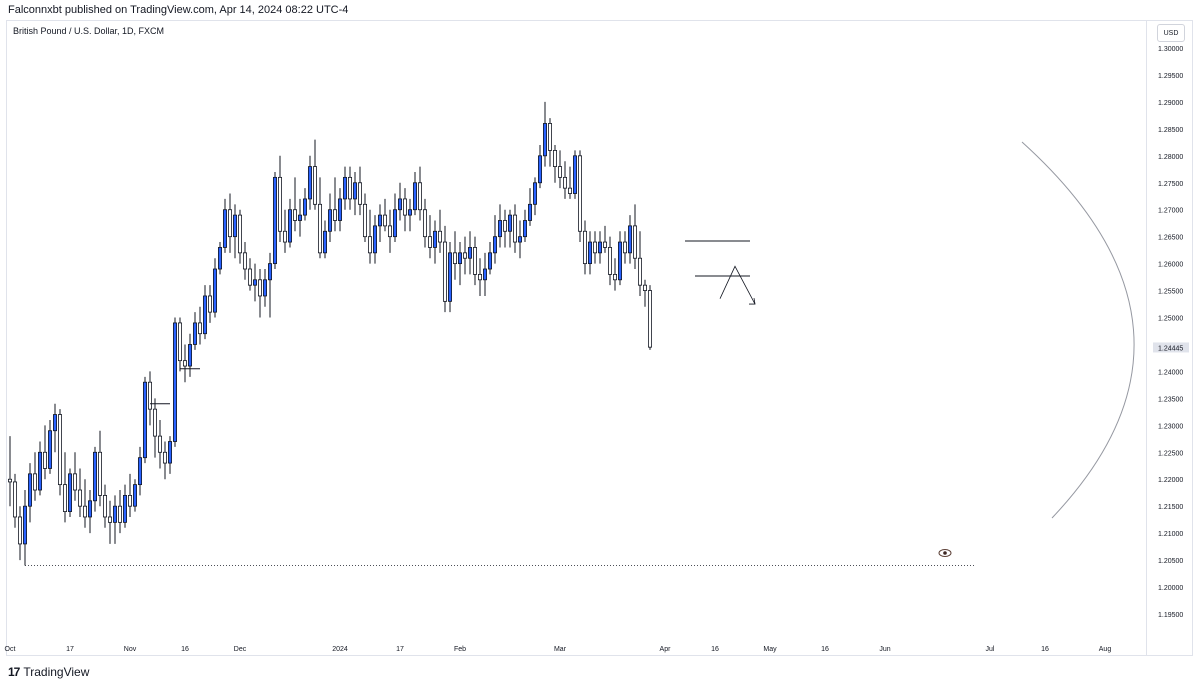  What do you see at coordinates (1170, 426) in the screenshot?
I see `y-tick-label: 1.23000` at bounding box center [1170, 426].